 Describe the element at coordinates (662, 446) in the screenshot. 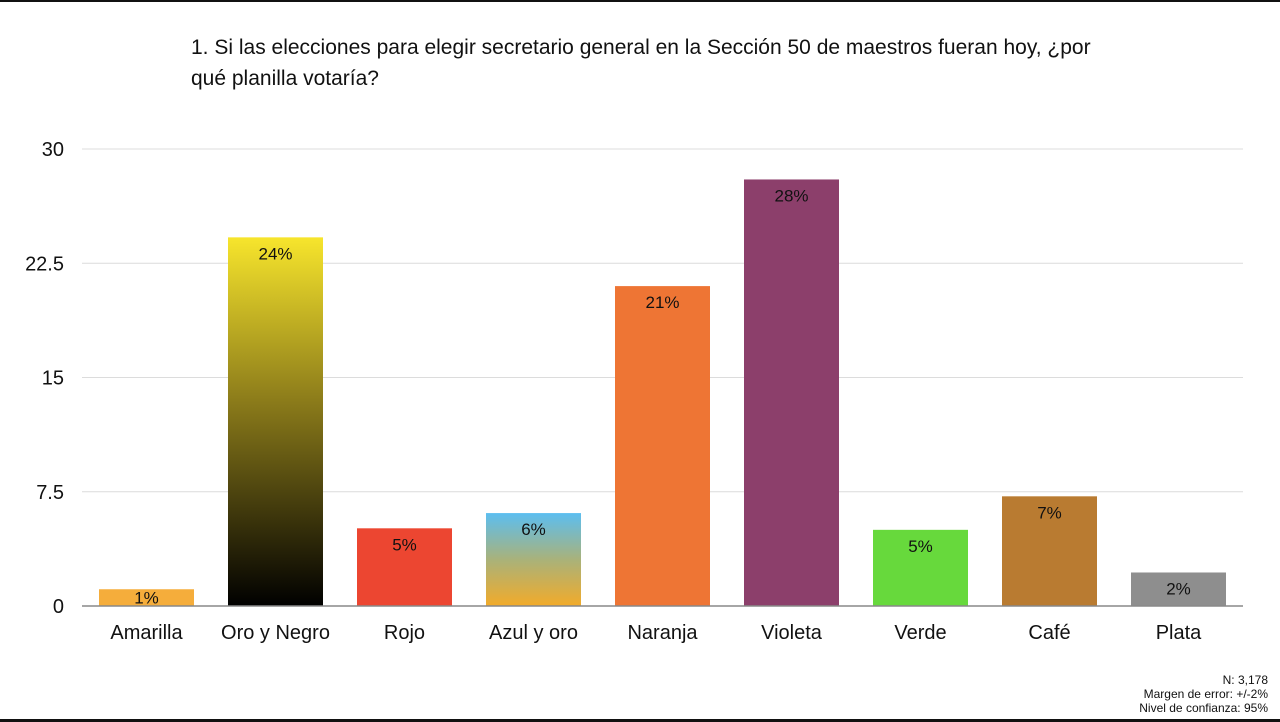

I see `bar-naranja` at that location.